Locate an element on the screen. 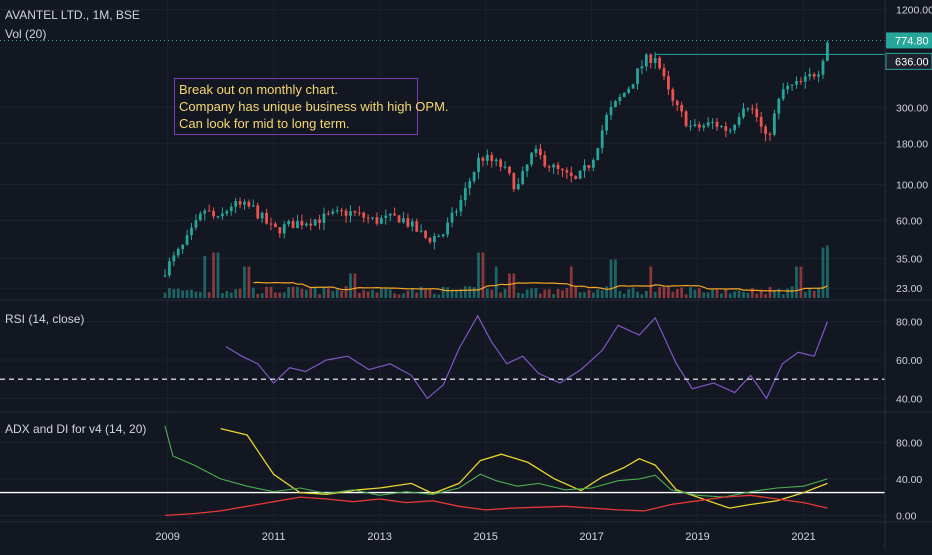 The width and height of the screenshot is (932, 555). price-tick-label: 180.00 is located at coordinates (912, 144).